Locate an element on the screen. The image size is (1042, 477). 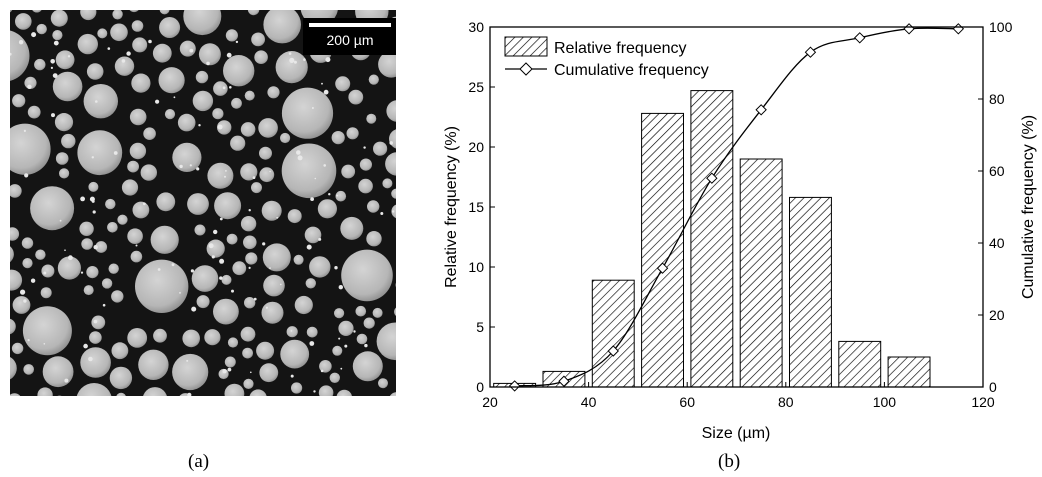
y-axis-label: Relative frequency (%) is located at coordinates (451, 207).